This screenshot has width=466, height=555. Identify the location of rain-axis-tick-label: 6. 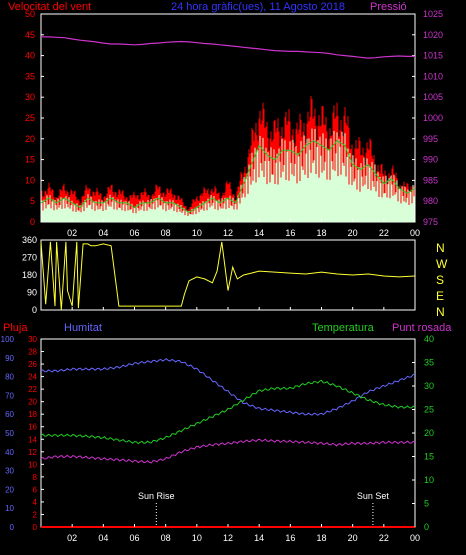
(35, 489).